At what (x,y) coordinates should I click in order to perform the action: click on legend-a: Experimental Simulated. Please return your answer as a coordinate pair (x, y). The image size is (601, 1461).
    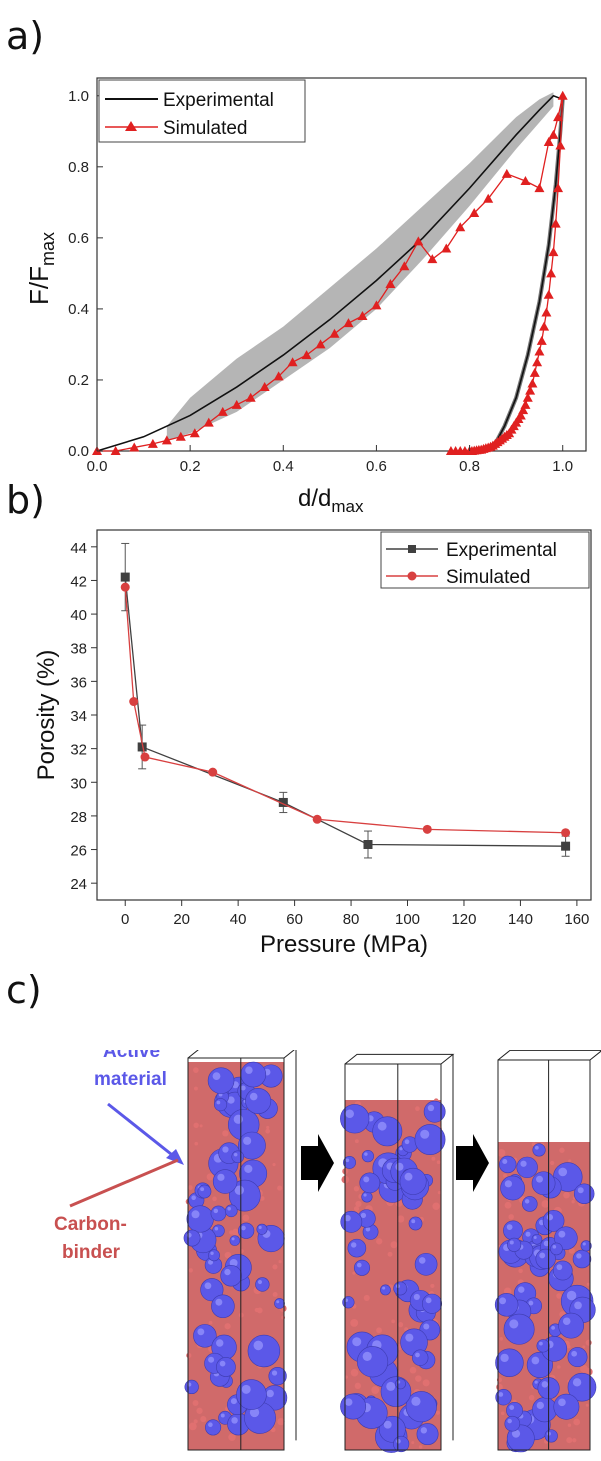
    Looking at the image, I should click on (202, 111).